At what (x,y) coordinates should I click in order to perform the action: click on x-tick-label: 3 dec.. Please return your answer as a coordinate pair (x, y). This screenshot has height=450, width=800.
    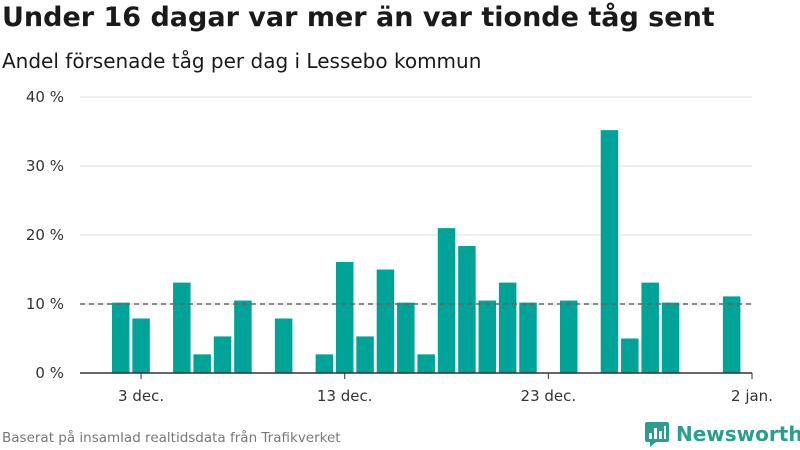
    Looking at the image, I should click on (141, 396).